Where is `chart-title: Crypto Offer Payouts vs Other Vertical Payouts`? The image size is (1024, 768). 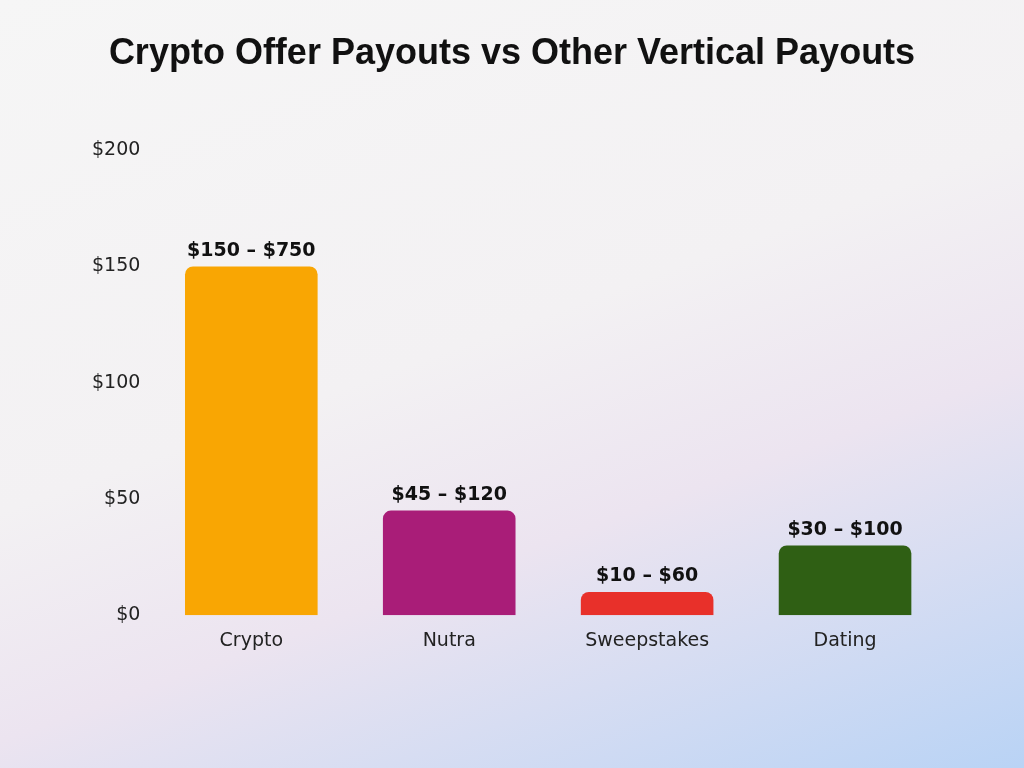 chart-title: Crypto Offer Payouts vs Other Vertical Payouts is located at coordinates (512, 51).